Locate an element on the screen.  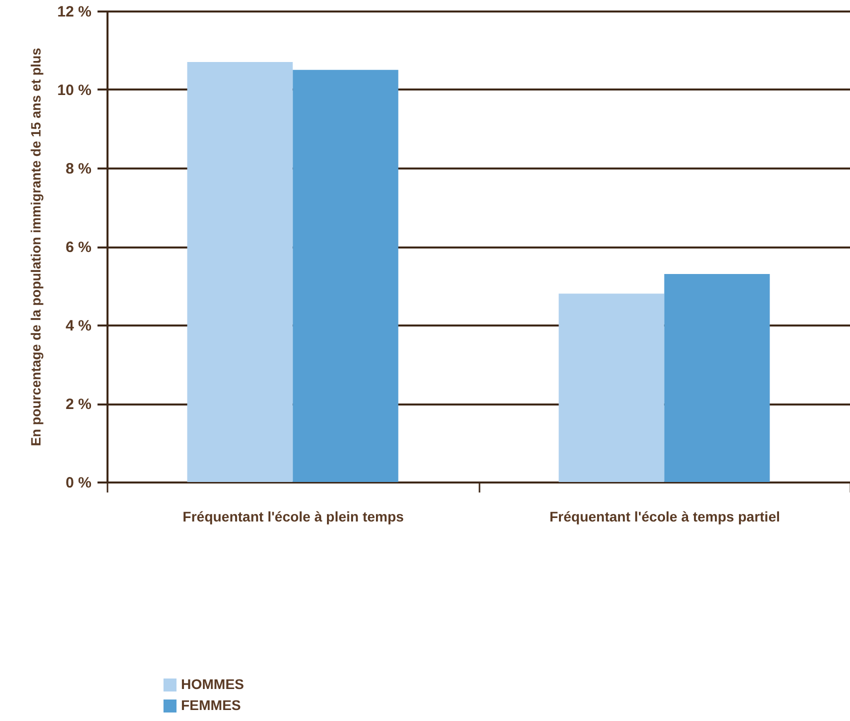
y-axis-title: En pourcentage de la population immigrante de 15 ans et plus is located at coordinates (36, 247).